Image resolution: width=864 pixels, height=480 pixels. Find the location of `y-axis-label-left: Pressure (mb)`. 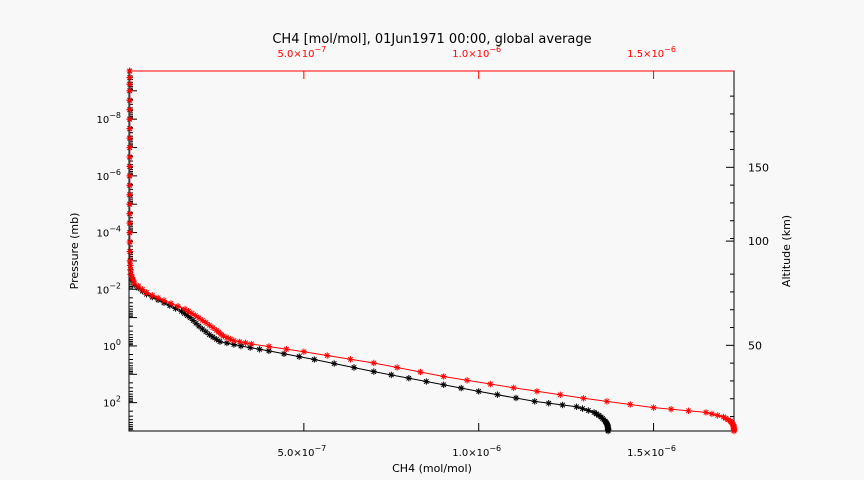

y-axis-label-left: Pressure (mb) is located at coordinates (74, 251).